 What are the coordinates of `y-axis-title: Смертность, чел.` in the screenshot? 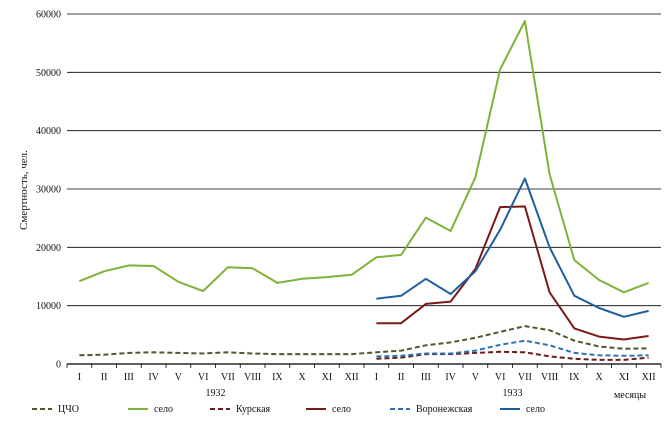 It's located at (24, 190).